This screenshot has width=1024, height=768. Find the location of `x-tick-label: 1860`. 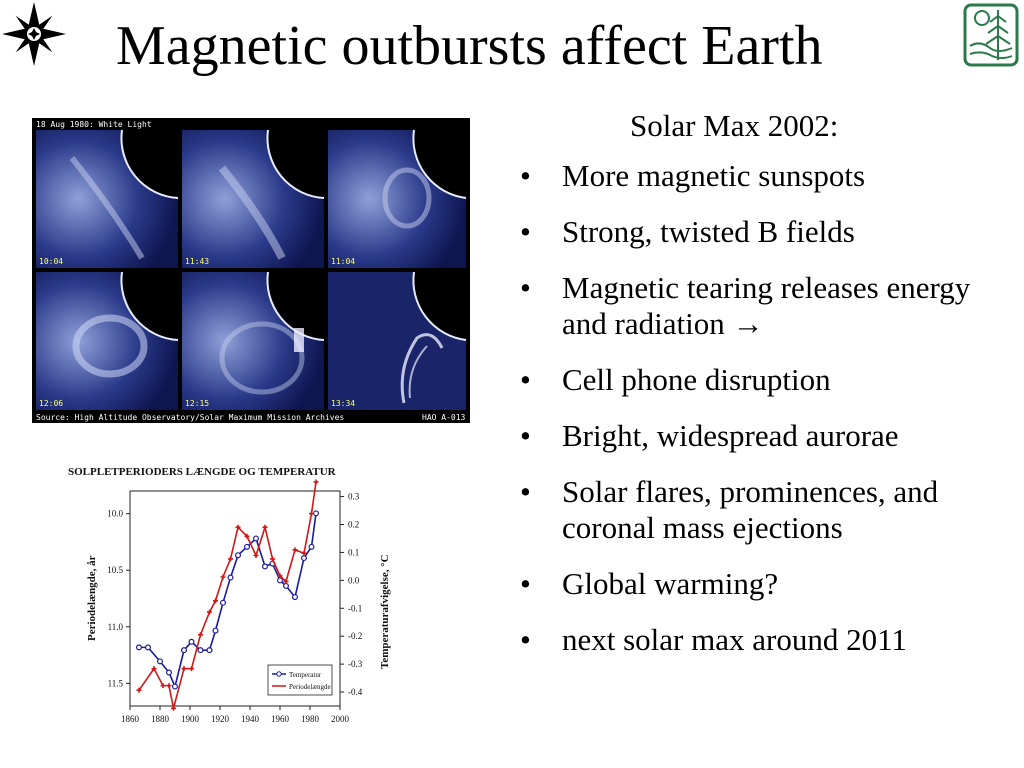

x-tick-label: 1860 is located at coordinates (130, 719).